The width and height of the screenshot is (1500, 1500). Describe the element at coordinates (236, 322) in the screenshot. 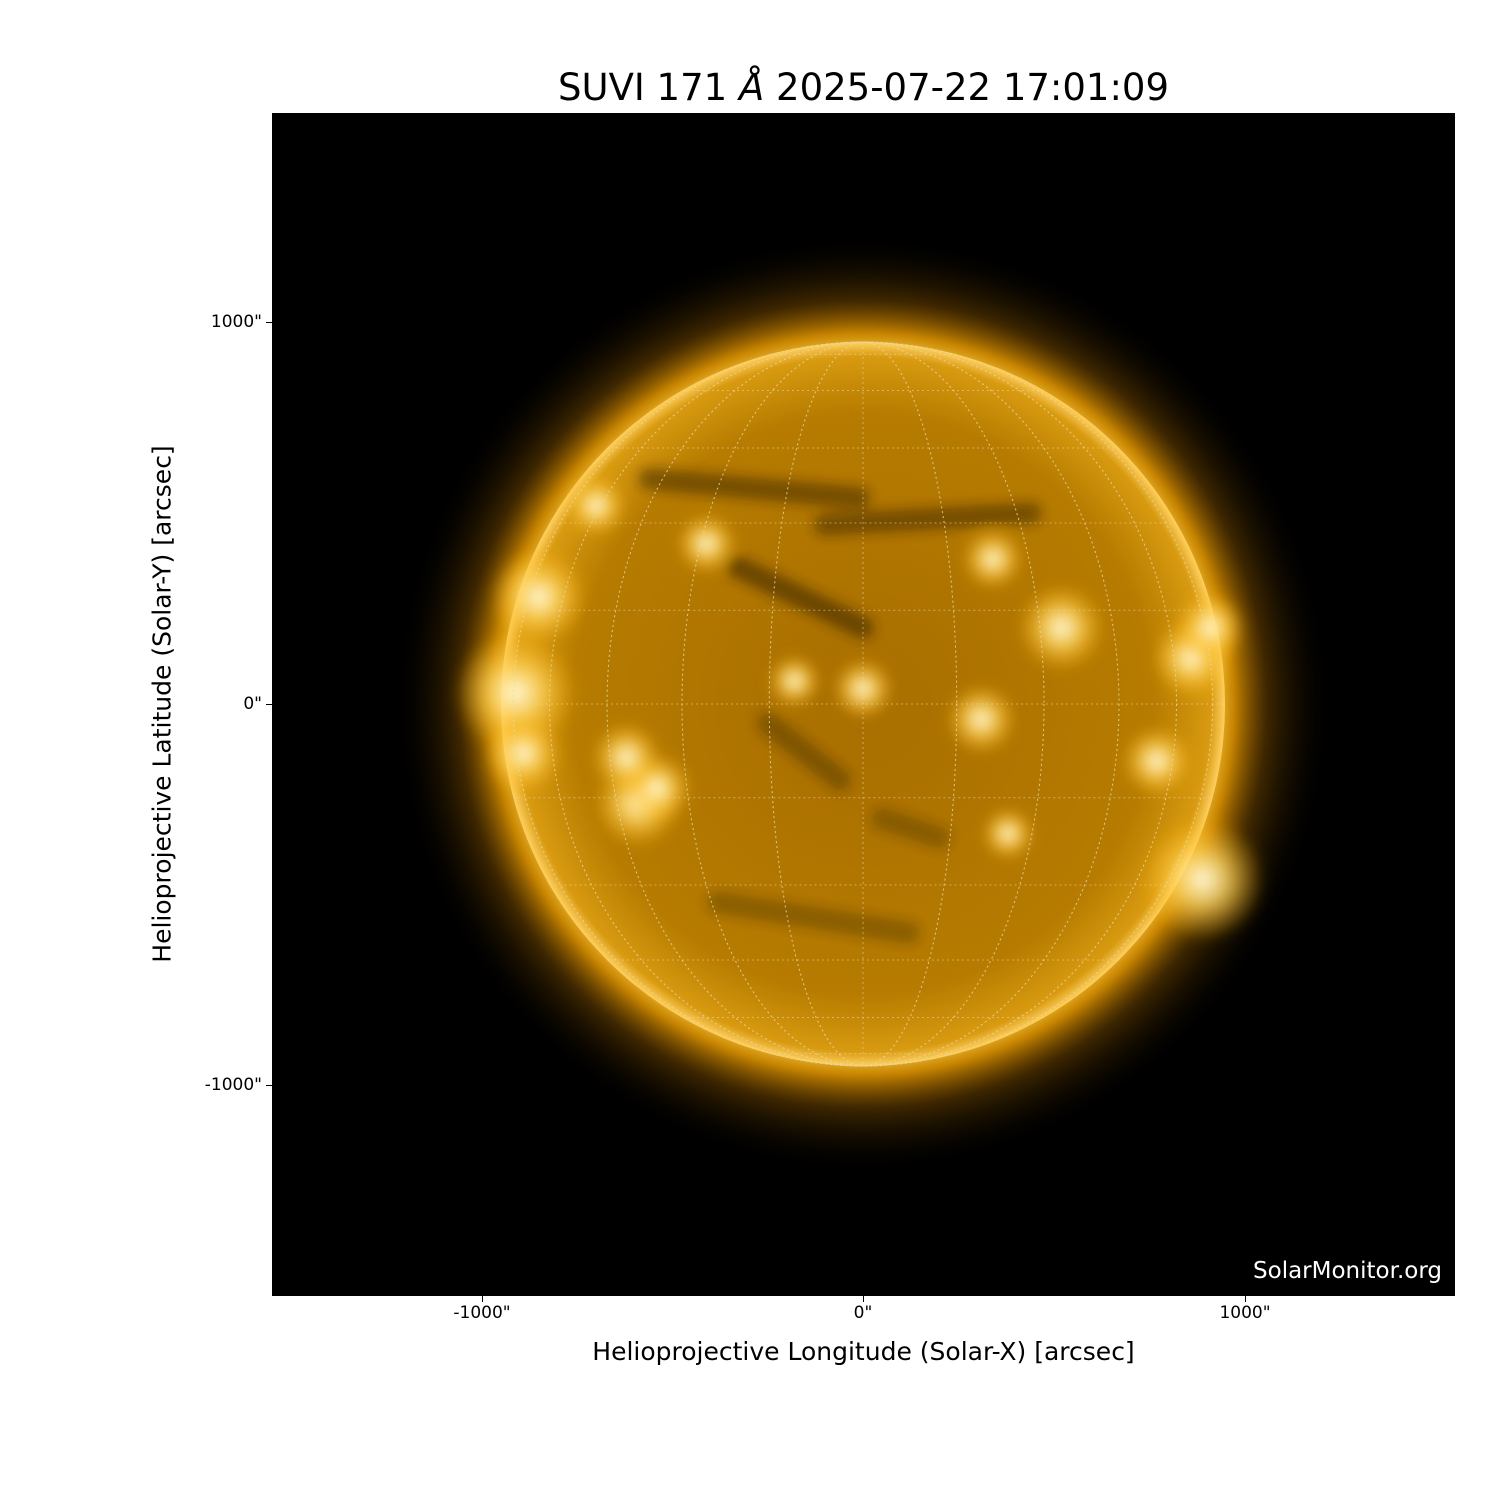

I see `y-tick-label: 1000"` at that location.